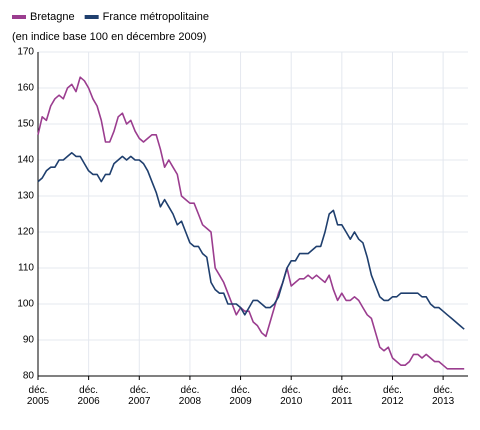 This screenshot has width=480, height=430. Describe the element at coordinates (291, 396) in the screenshot. I see `x-tick-label: déc. 2010` at that location.